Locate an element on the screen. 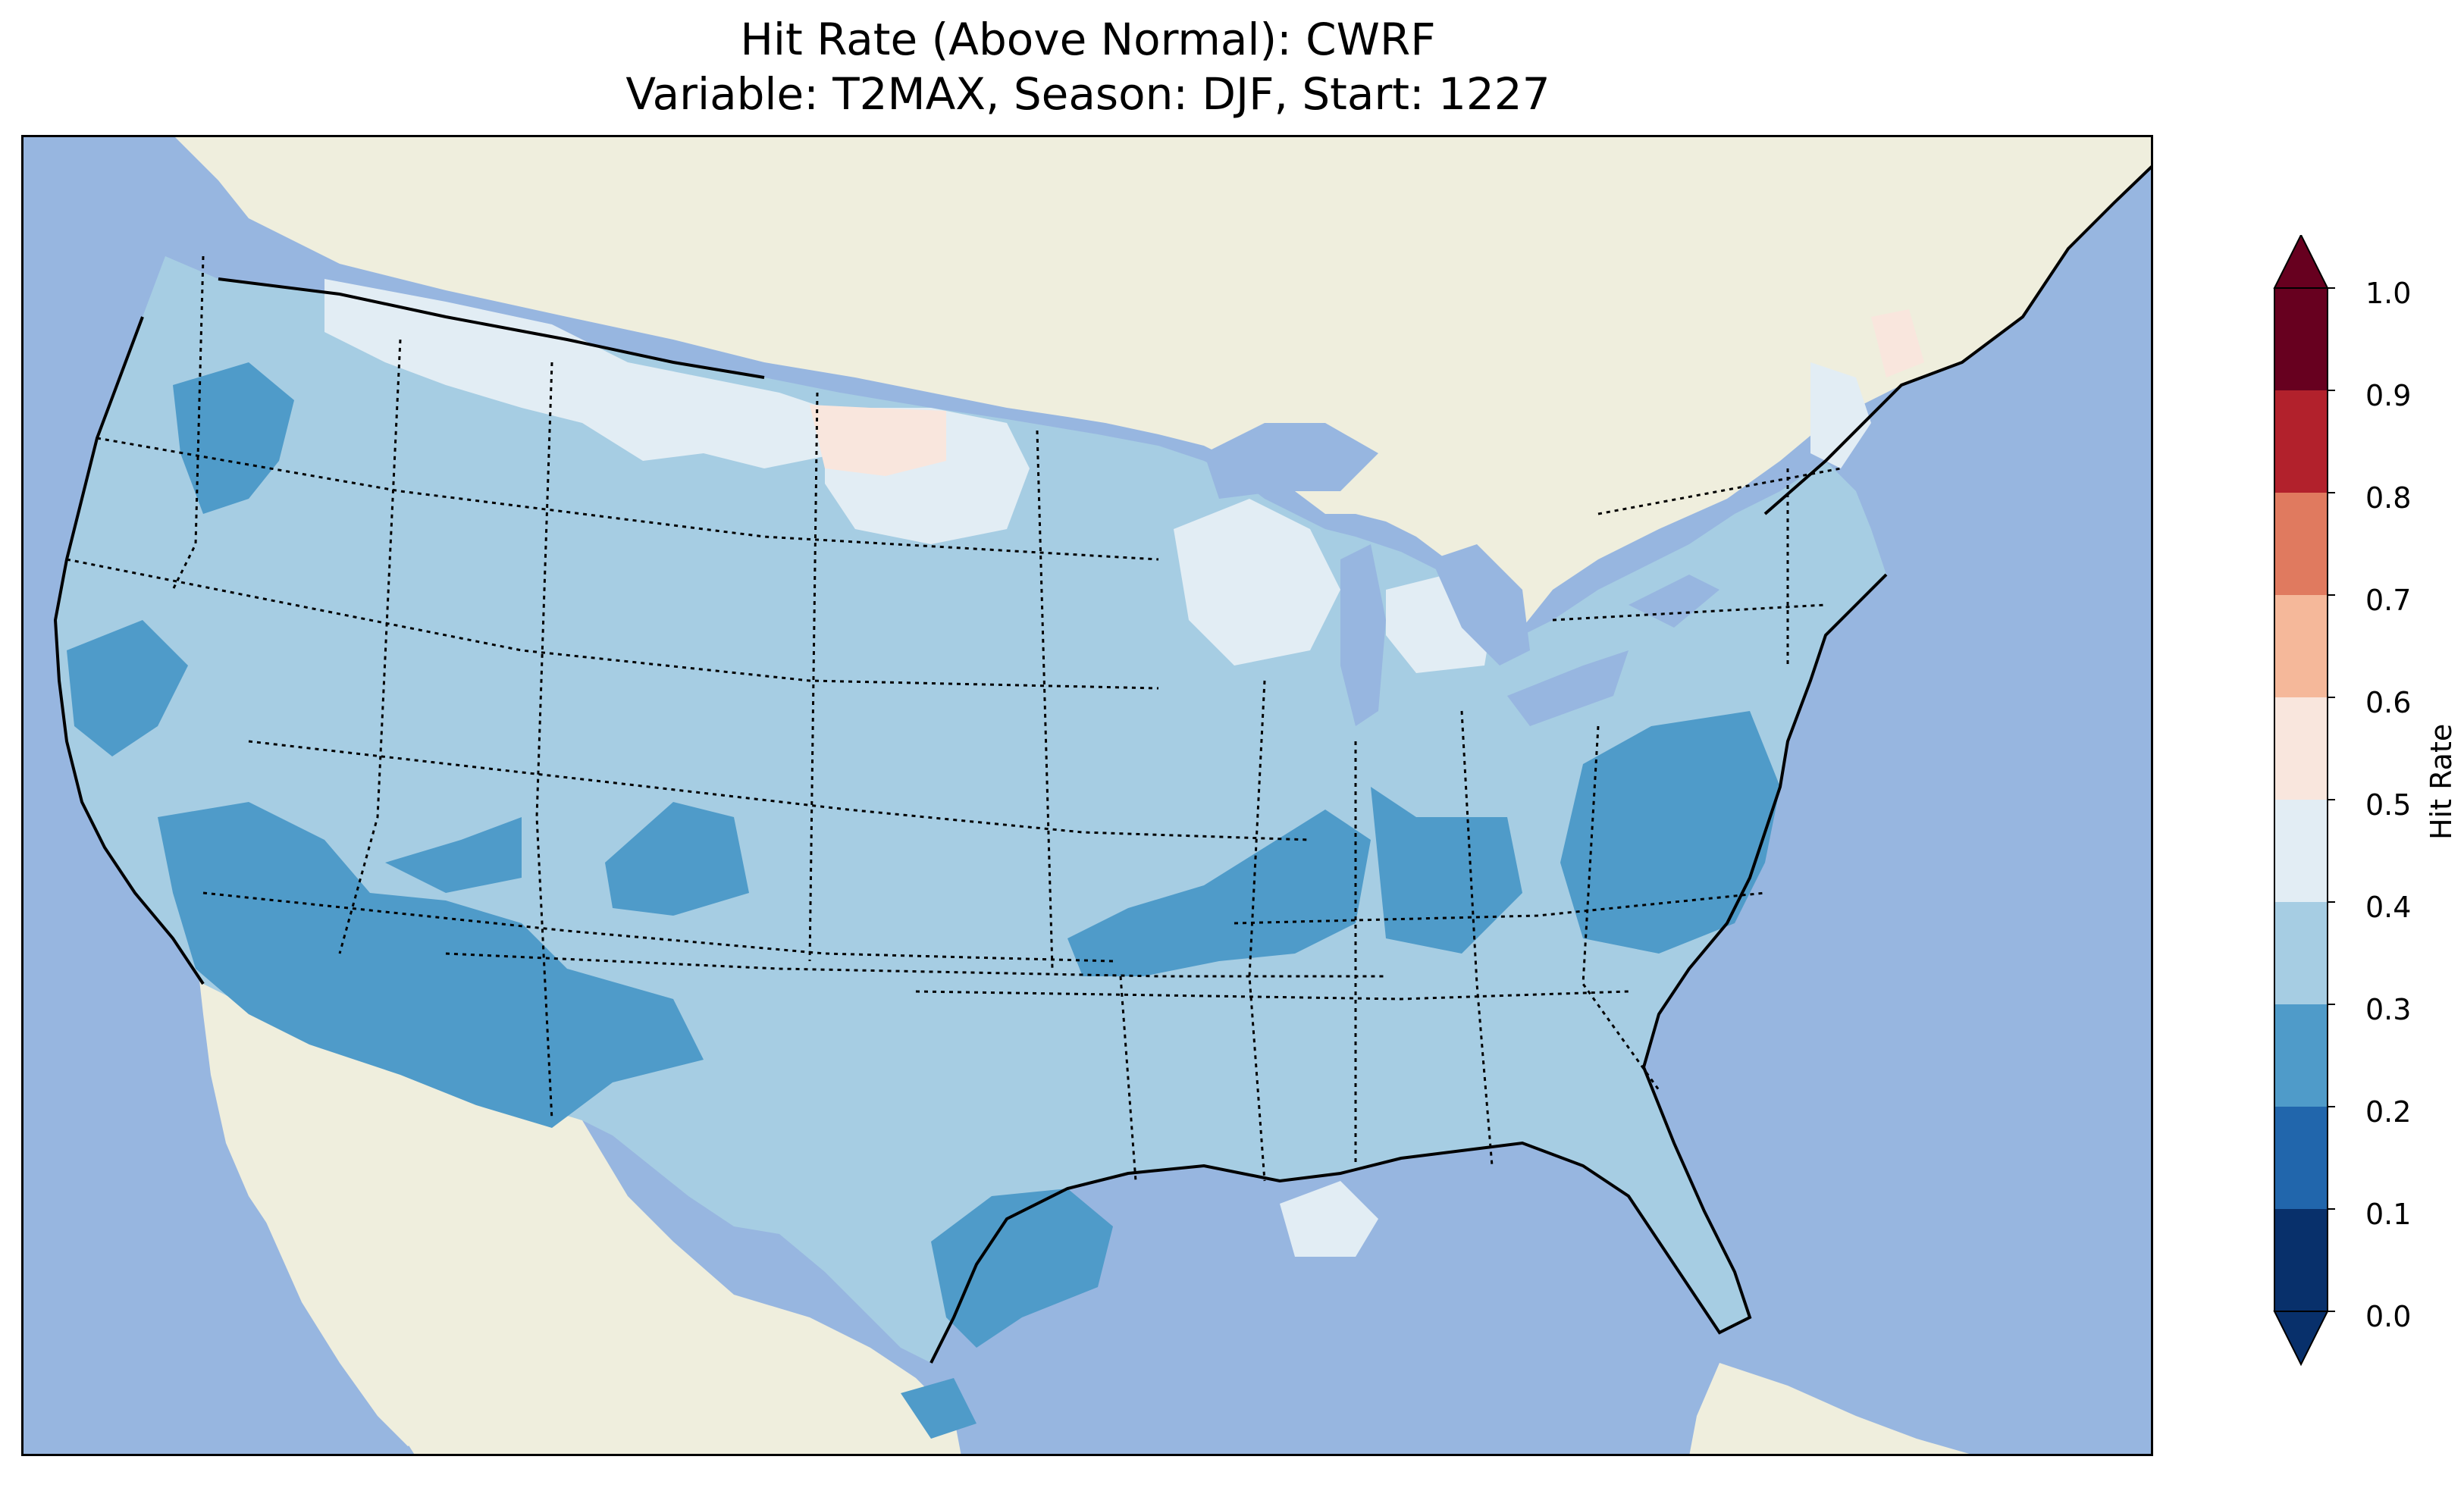 The height and width of the screenshot is (1494, 2464). tick-0.8: 0.8 is located at coordinates (2388, 498).